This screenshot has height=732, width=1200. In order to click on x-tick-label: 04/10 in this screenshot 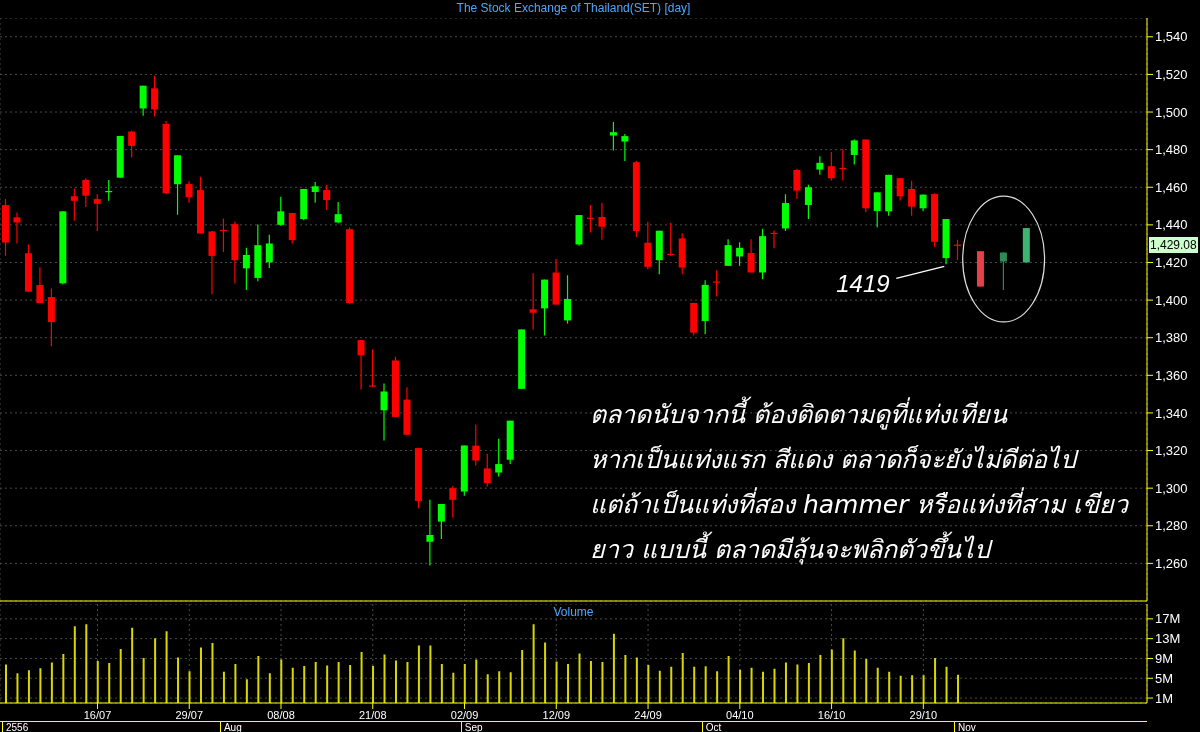, I will do `click(740, 714)`.